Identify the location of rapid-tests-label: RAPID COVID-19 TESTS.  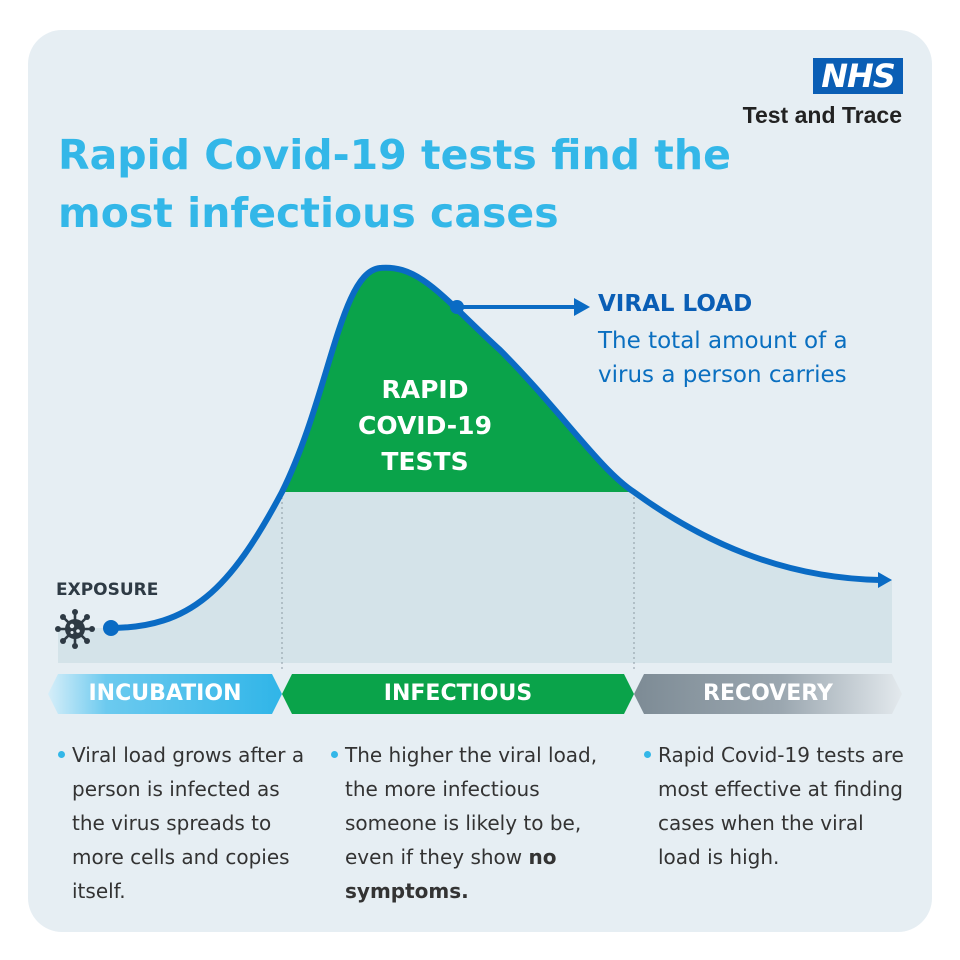
(425, 425).